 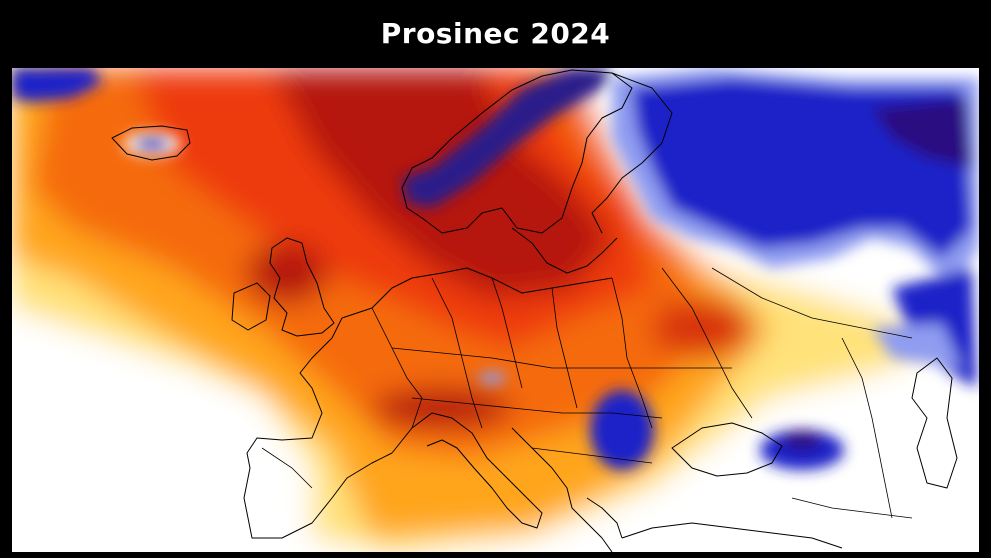 I want to click on coastline-great-britain, so click(x=302, y=287).